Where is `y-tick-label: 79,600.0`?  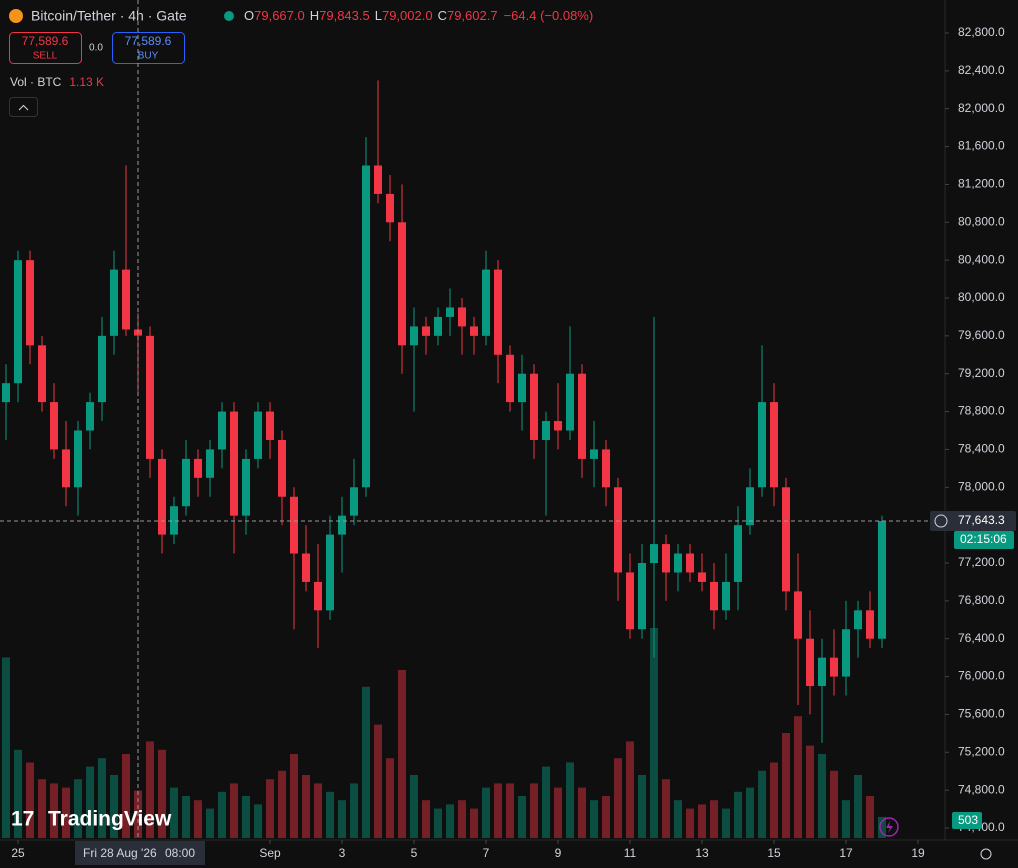
y-tick-label: 79,600.0 is located at coordinates (981, 335).